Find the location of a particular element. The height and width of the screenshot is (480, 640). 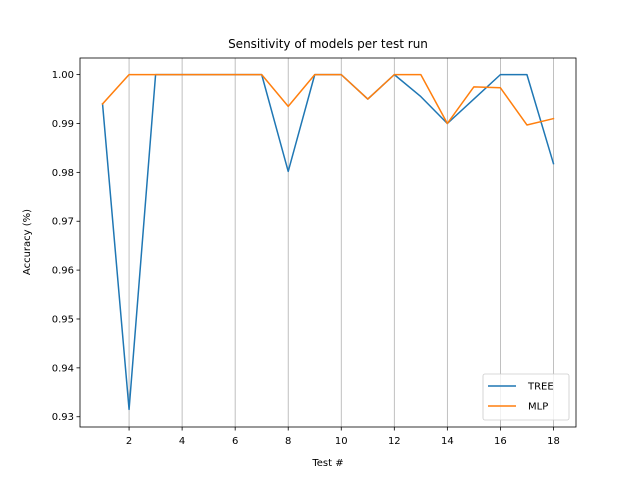

chart-title: Sensitivity of models per test run is located at coordinates (328, 44).